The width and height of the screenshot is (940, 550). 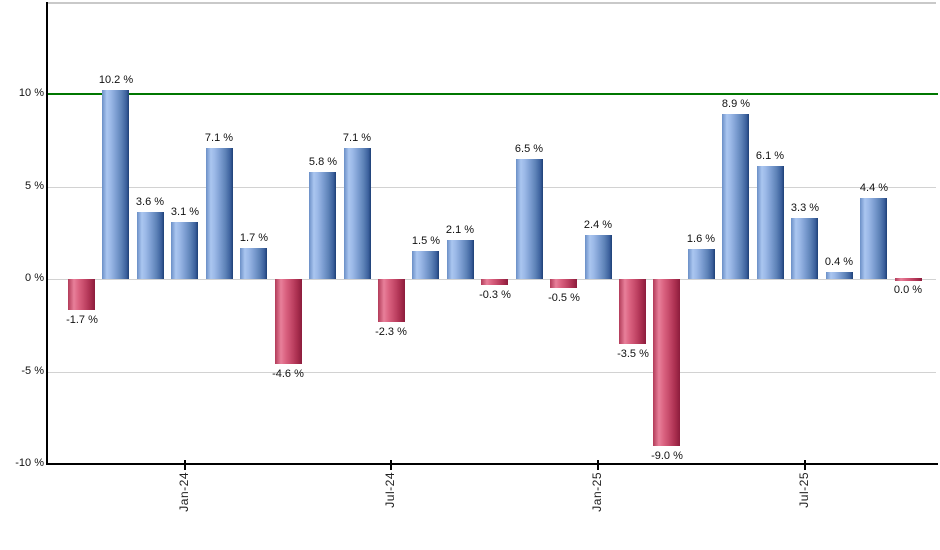 What do you see at coordinates (701, 239) in the screenshot?
I see `bar-value-label-19: 1.6 %` at bounding box center [701, 239].